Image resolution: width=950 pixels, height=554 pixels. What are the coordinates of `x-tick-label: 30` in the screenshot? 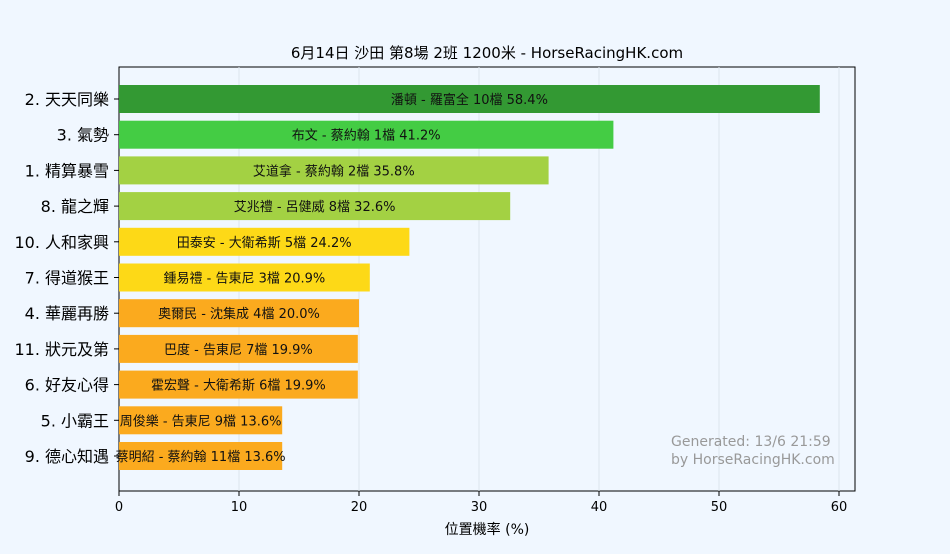 It's located at (479, 507).